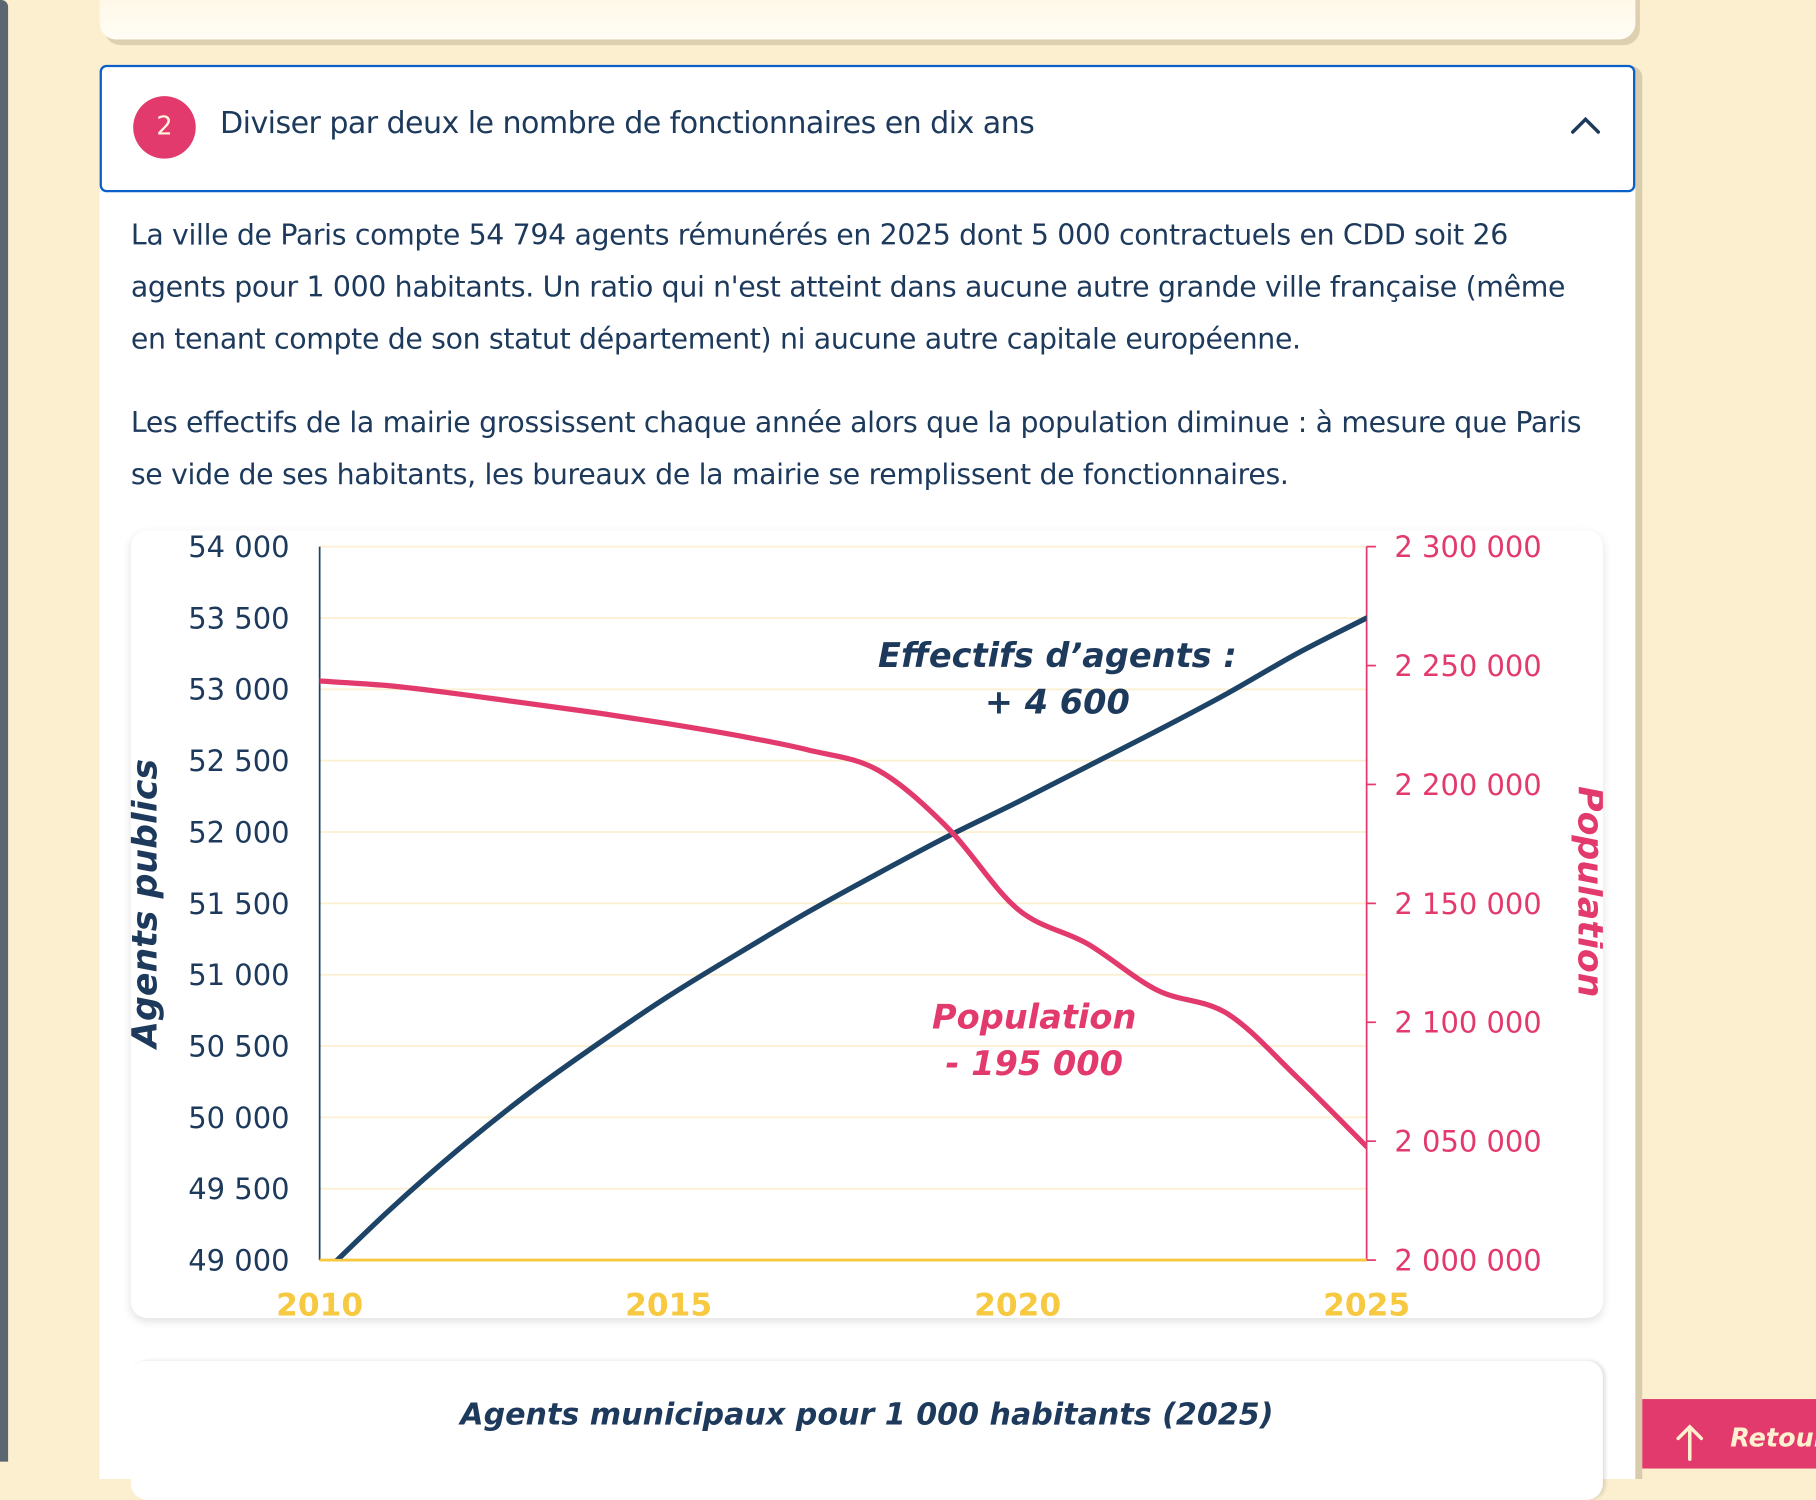  What do you see at coordinates (238, 1189) in the screenshot?
I see `y-tick-label: 49 500` at bounding box center [238, 1189].